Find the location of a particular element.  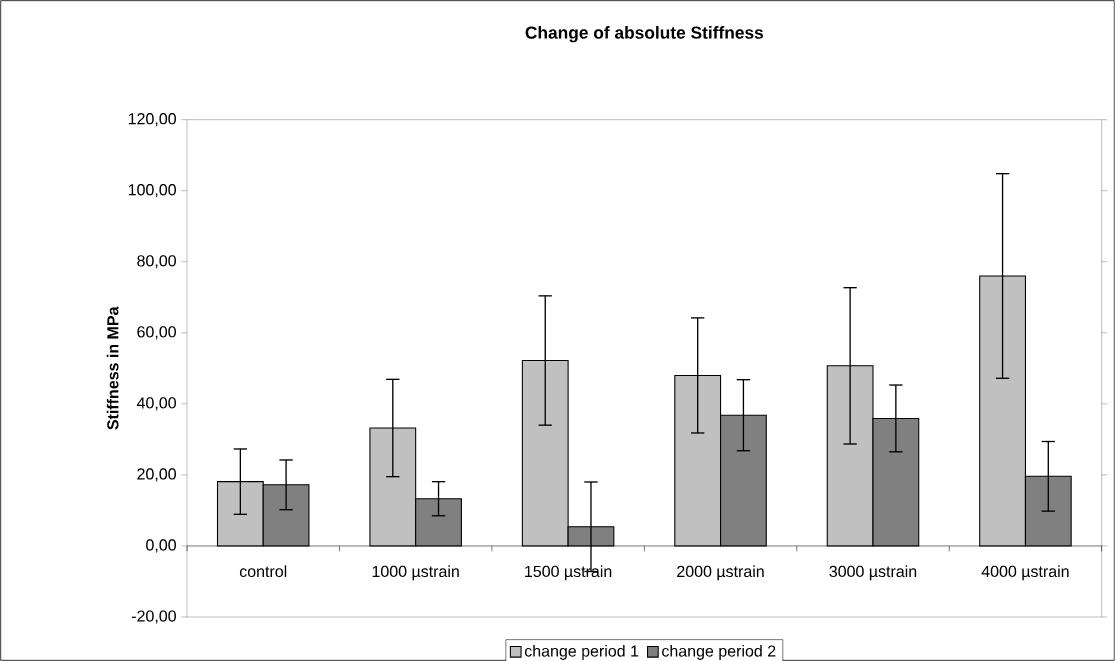

x-tick-label: 4000 µstrain is located at coordinates (1025, 573).